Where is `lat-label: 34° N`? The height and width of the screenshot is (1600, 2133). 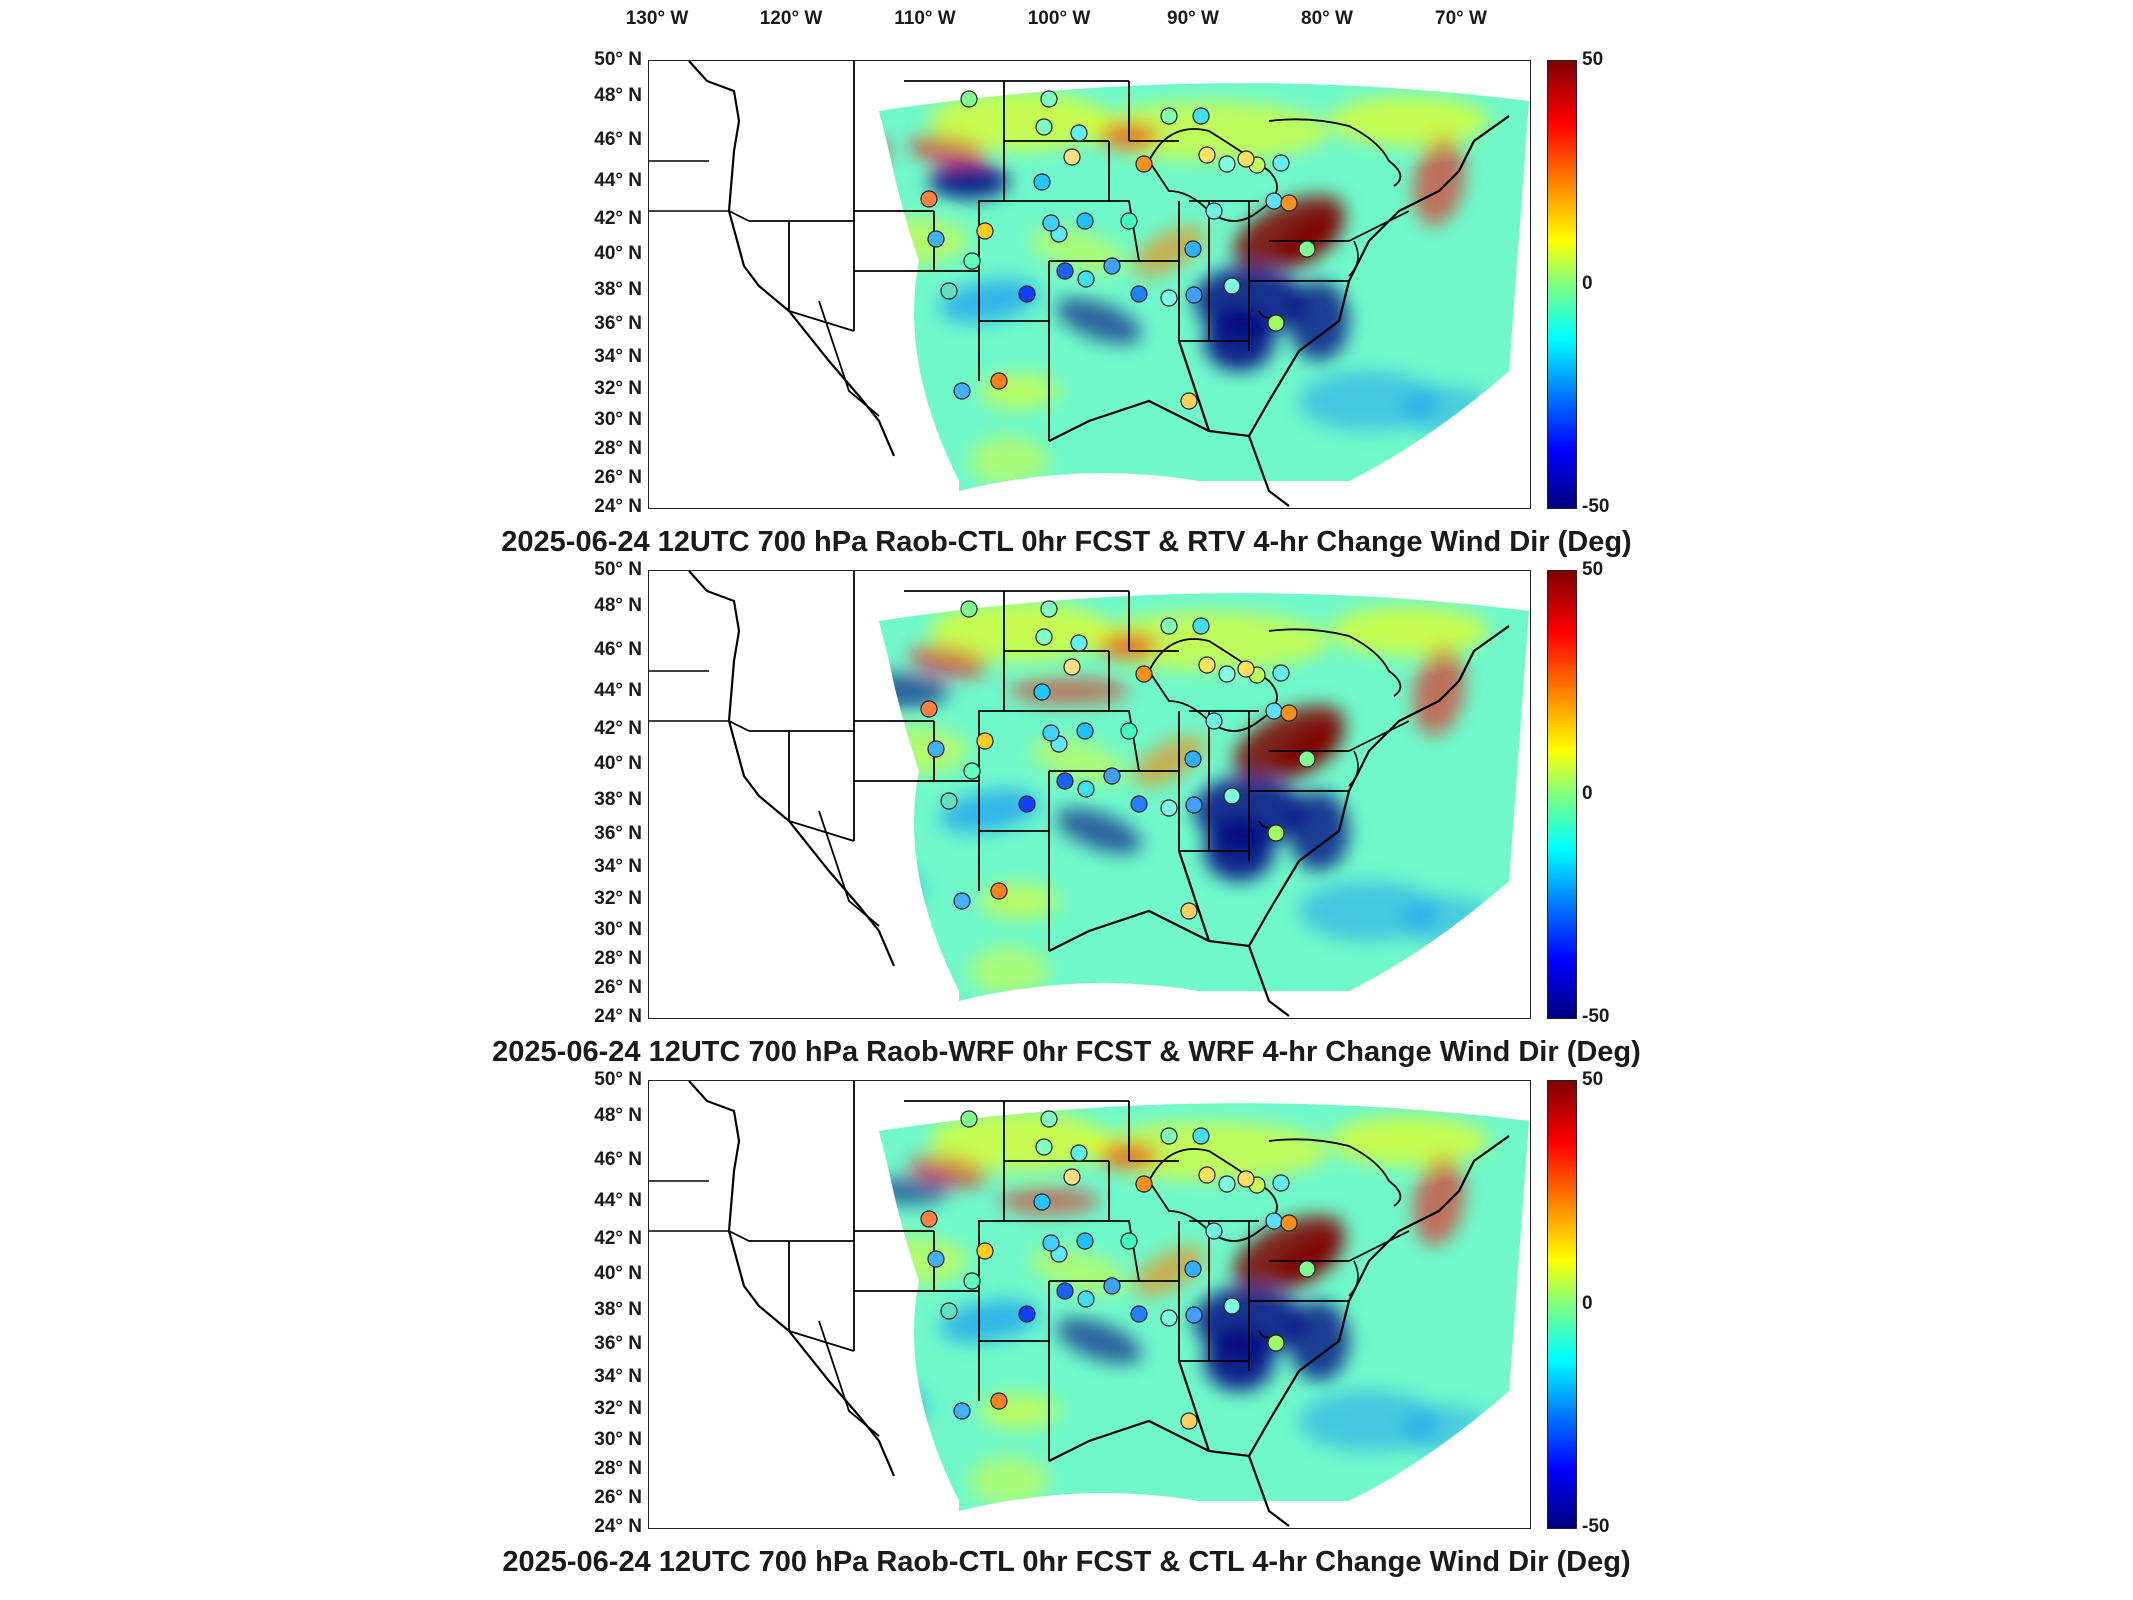 lat-label: 34° N is located at coordinates (618, 867).